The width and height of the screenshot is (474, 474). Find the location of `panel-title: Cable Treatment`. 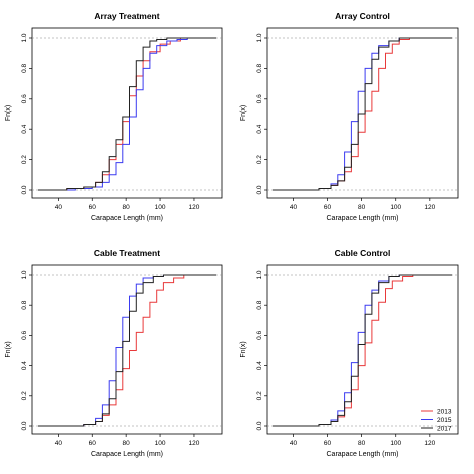

panel-title: Cable Treatment is located at coordinates (127, 253).